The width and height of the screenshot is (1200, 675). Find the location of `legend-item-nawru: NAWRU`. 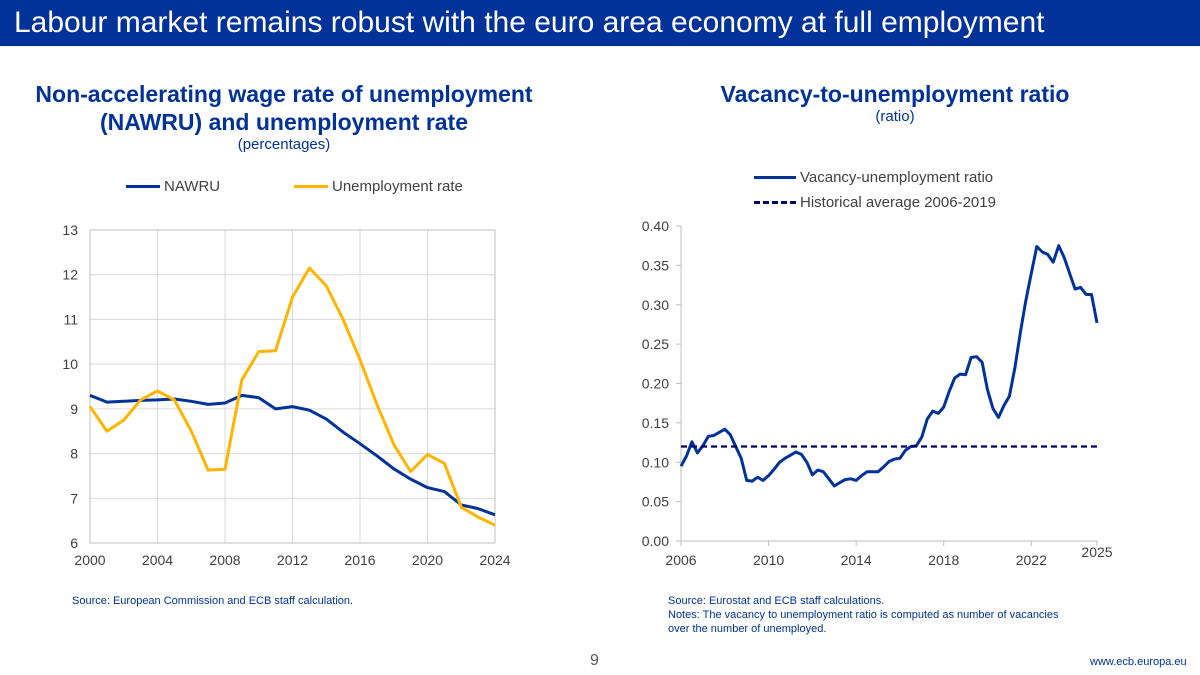

legend-item-nawru: NAWRU is located at coordinates (173, 186).